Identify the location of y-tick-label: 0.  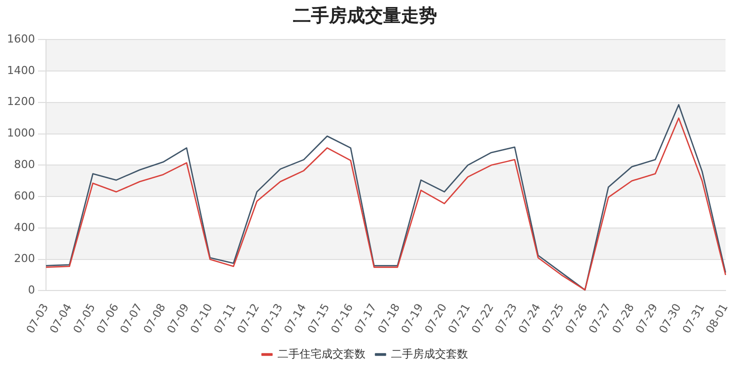
(31, 290).